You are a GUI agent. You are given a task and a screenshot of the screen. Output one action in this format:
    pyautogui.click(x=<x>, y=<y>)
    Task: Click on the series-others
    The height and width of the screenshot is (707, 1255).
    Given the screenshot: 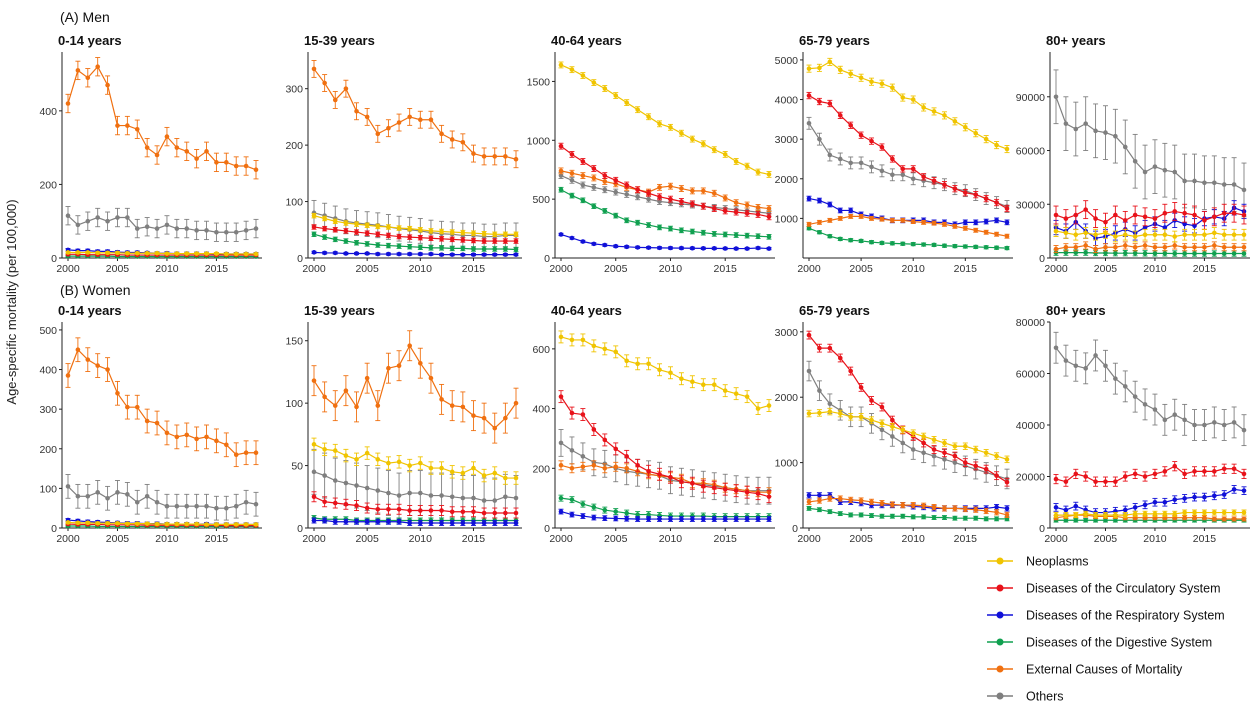 What is the action you would take?
    pyautogui.click(x=162, y=224)
    